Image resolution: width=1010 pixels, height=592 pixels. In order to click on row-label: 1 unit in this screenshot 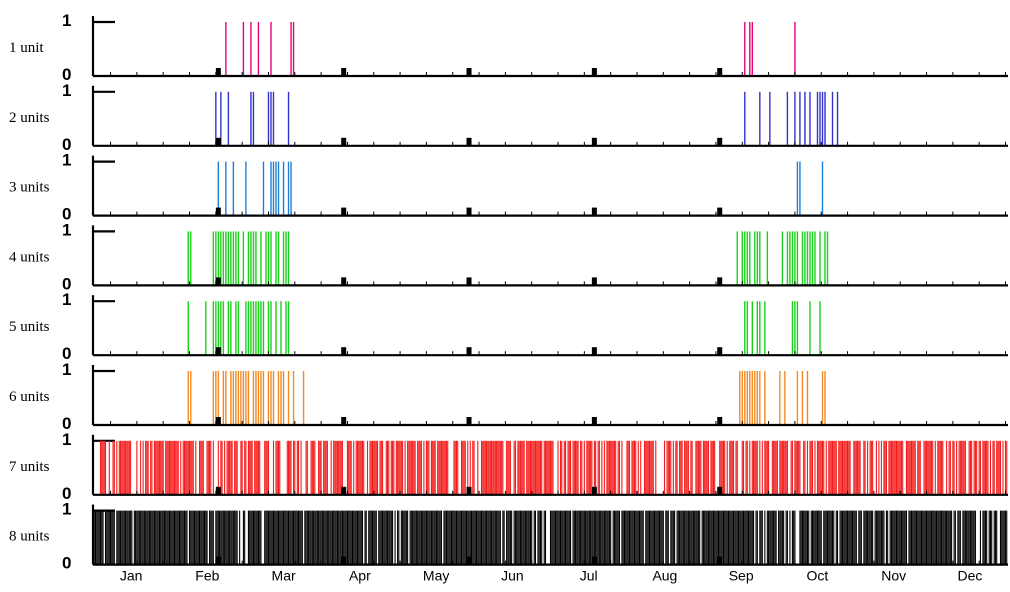, I will do `click(26, 48)`.